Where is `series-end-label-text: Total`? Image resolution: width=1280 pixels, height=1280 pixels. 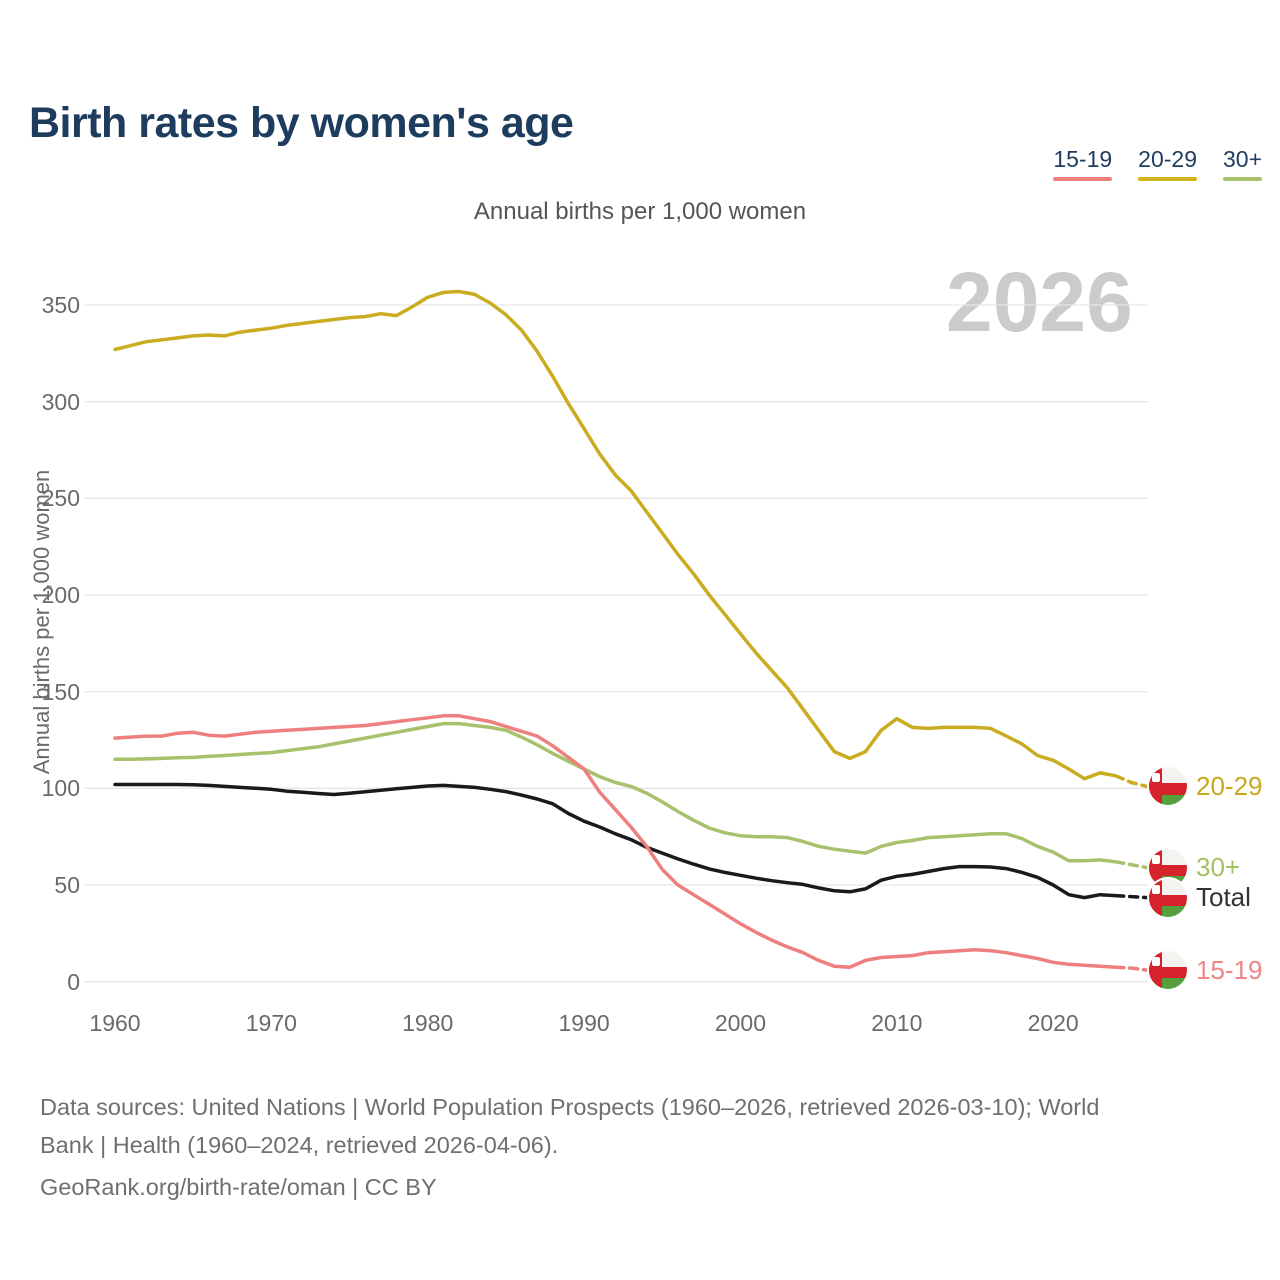 series-end-label-text: Total is located at coordinates (1223, 897).